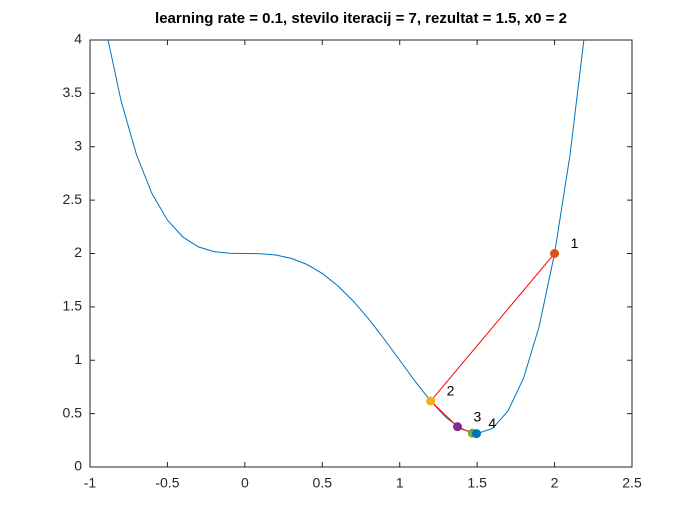 This screenshot has width=700, height=530. Describe the element at coordinates (73, 92) in the screenshot. I see `y-tick-label: 3.5` at that location.